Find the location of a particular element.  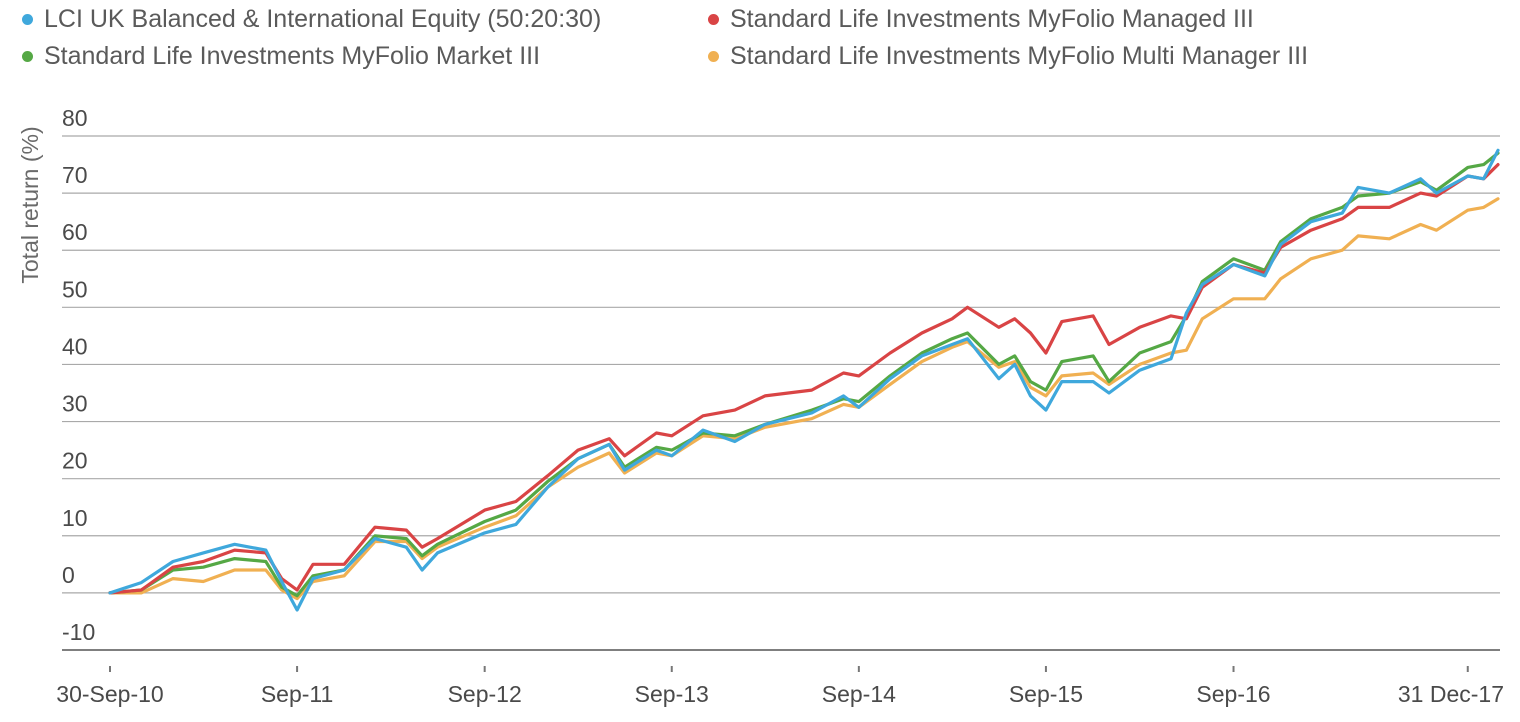

y-tick-label-60: 60 is located at coordinates (75, 232).